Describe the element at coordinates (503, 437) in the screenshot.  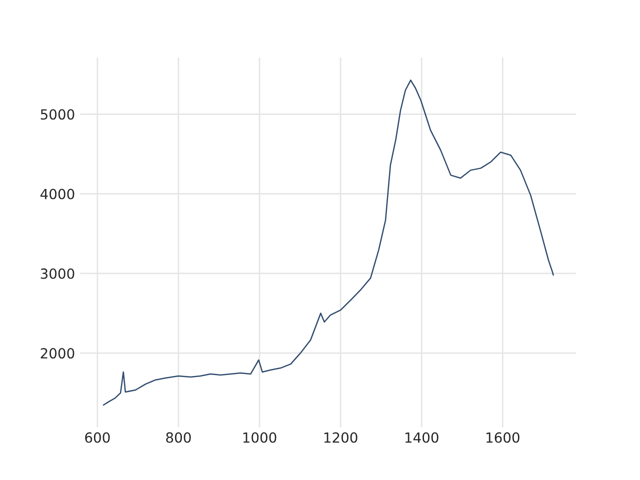
I see `x-tick-label: 1600` at that location.